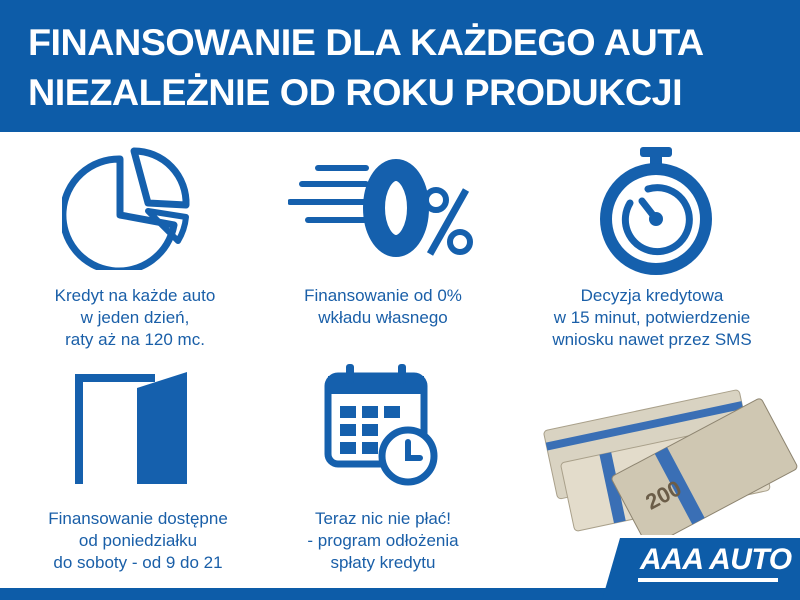 The image size is (800, 600). Describe the element at coordinates (383, 295) in the screenshot. I see `caption-line: Finansowanie od 0%` at that location.